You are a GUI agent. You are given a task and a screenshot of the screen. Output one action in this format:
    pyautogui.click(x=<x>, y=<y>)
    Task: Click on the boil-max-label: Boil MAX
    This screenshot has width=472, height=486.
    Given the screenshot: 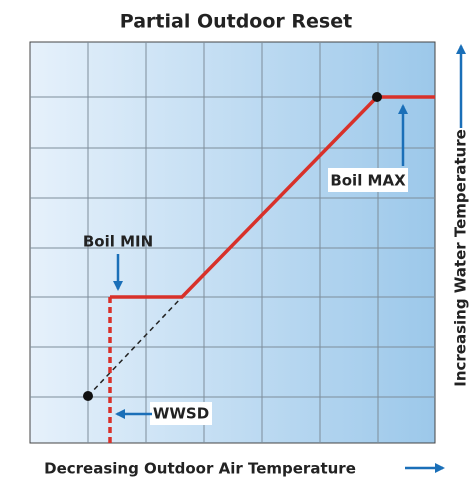 What is the action you would take?
    pyautogui.click(x=368, y=181)
    